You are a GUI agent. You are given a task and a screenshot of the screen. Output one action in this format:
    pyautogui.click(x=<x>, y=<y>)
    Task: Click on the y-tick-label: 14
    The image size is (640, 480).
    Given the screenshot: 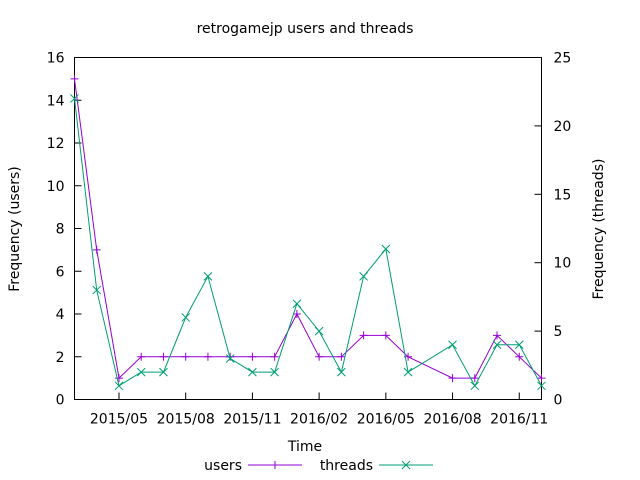 What is the action you would take?
    pyautogui.click(x=56, y=101)
    